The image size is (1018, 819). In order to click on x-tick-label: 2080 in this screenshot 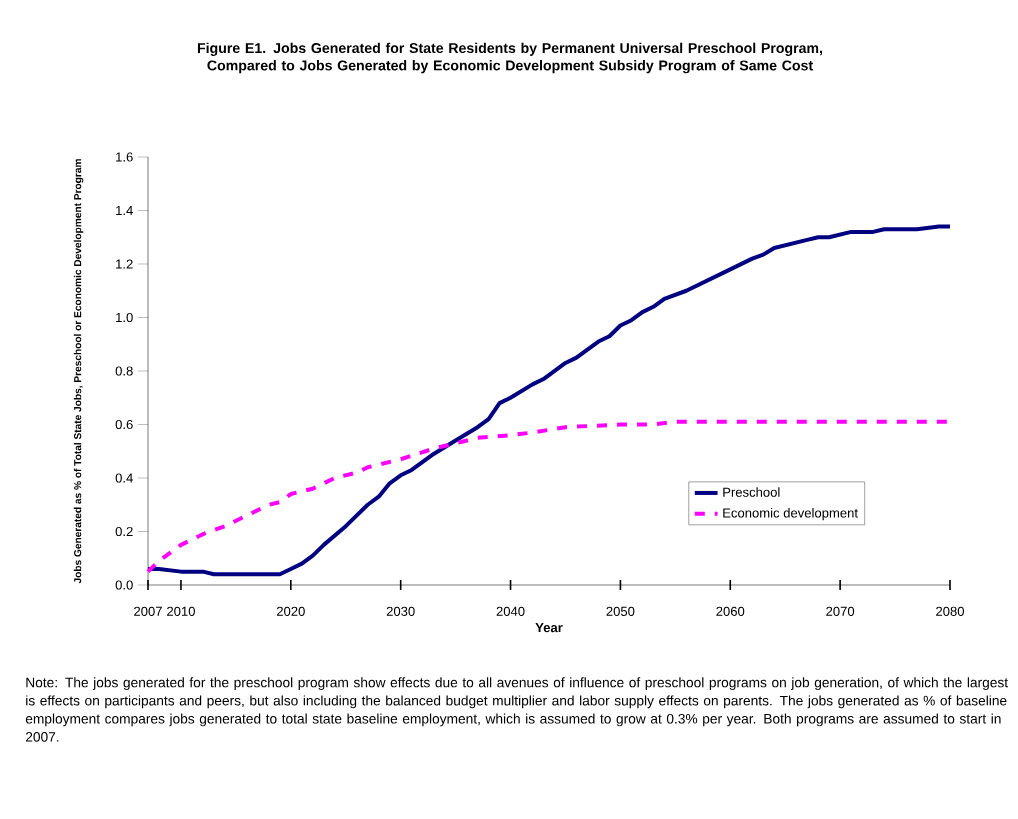, I will do `click(950, 611)`.